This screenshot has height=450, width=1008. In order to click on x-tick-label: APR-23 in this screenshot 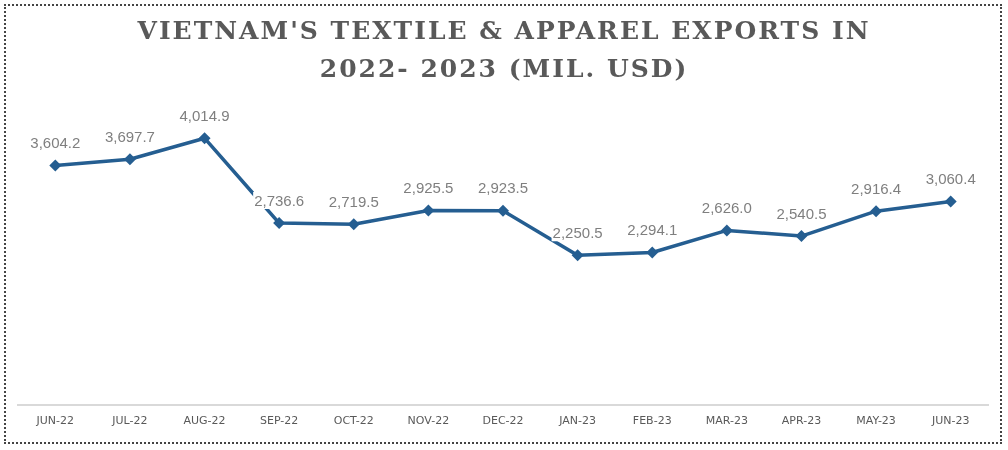, I will do `click(801, 421)`.